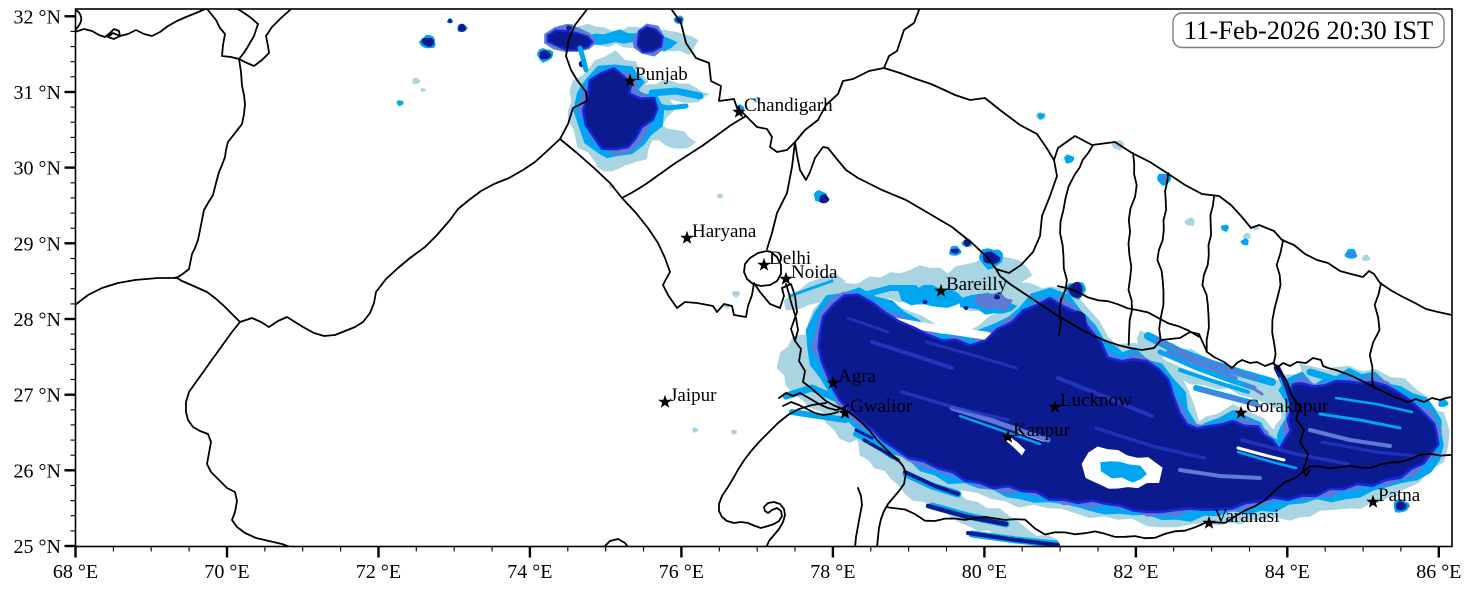 This screenshot has height=596, width=1471. What do you see at coordinates (37, 471) in the screenshot?
I see `svg-text: 26 °N` at bounding box center [37, 471].